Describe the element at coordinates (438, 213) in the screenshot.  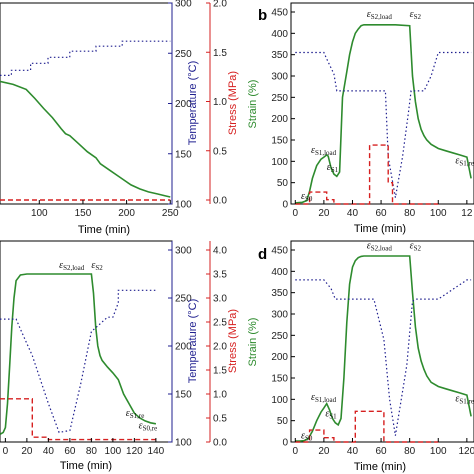
I see `panel-b-x-tick-label: 100` at that location.